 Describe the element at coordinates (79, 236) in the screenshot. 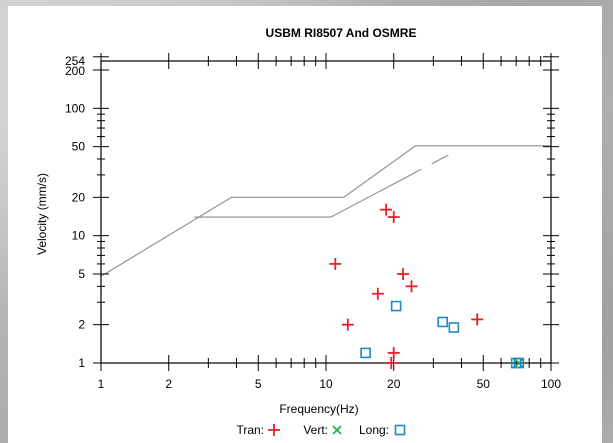

I see `y-tick-label: 10` at that location.